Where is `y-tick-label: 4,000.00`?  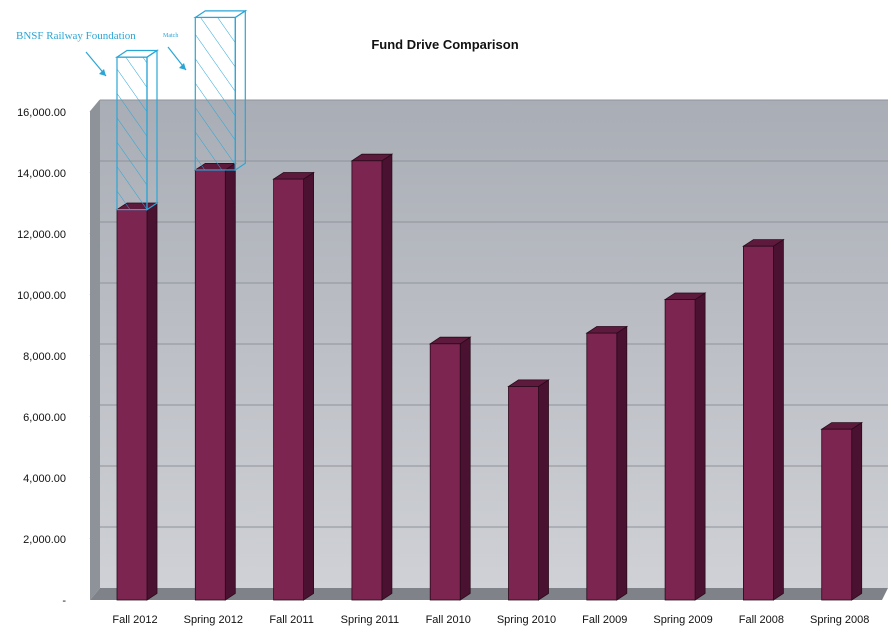
y-tick-label: 4,000.00 is located at coordinates (44, 479).